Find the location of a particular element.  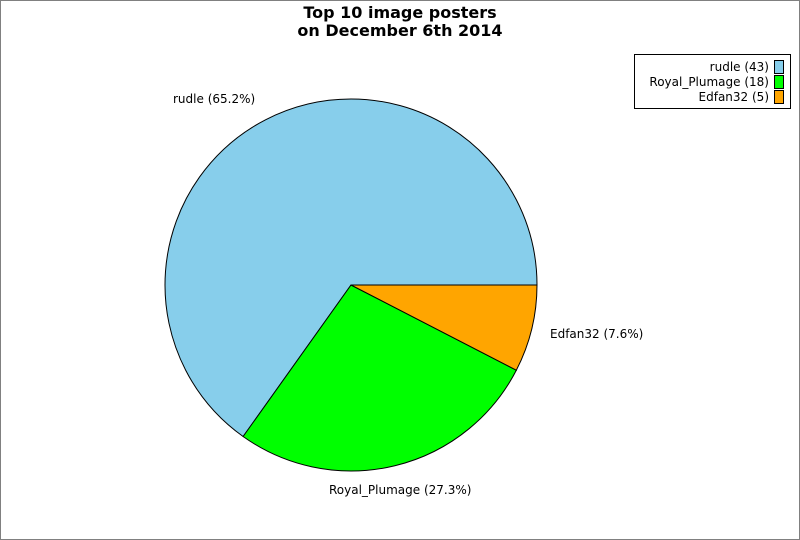

slice-label-rudle: rudle (65.2%) is located at coordinates (214, 99).